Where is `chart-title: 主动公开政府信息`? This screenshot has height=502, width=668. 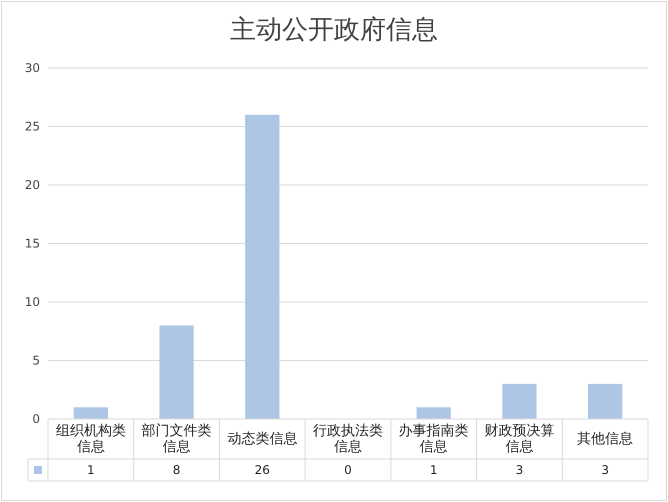 chart-title: 主动公开政府信息 is located at coordinates (334, 30).